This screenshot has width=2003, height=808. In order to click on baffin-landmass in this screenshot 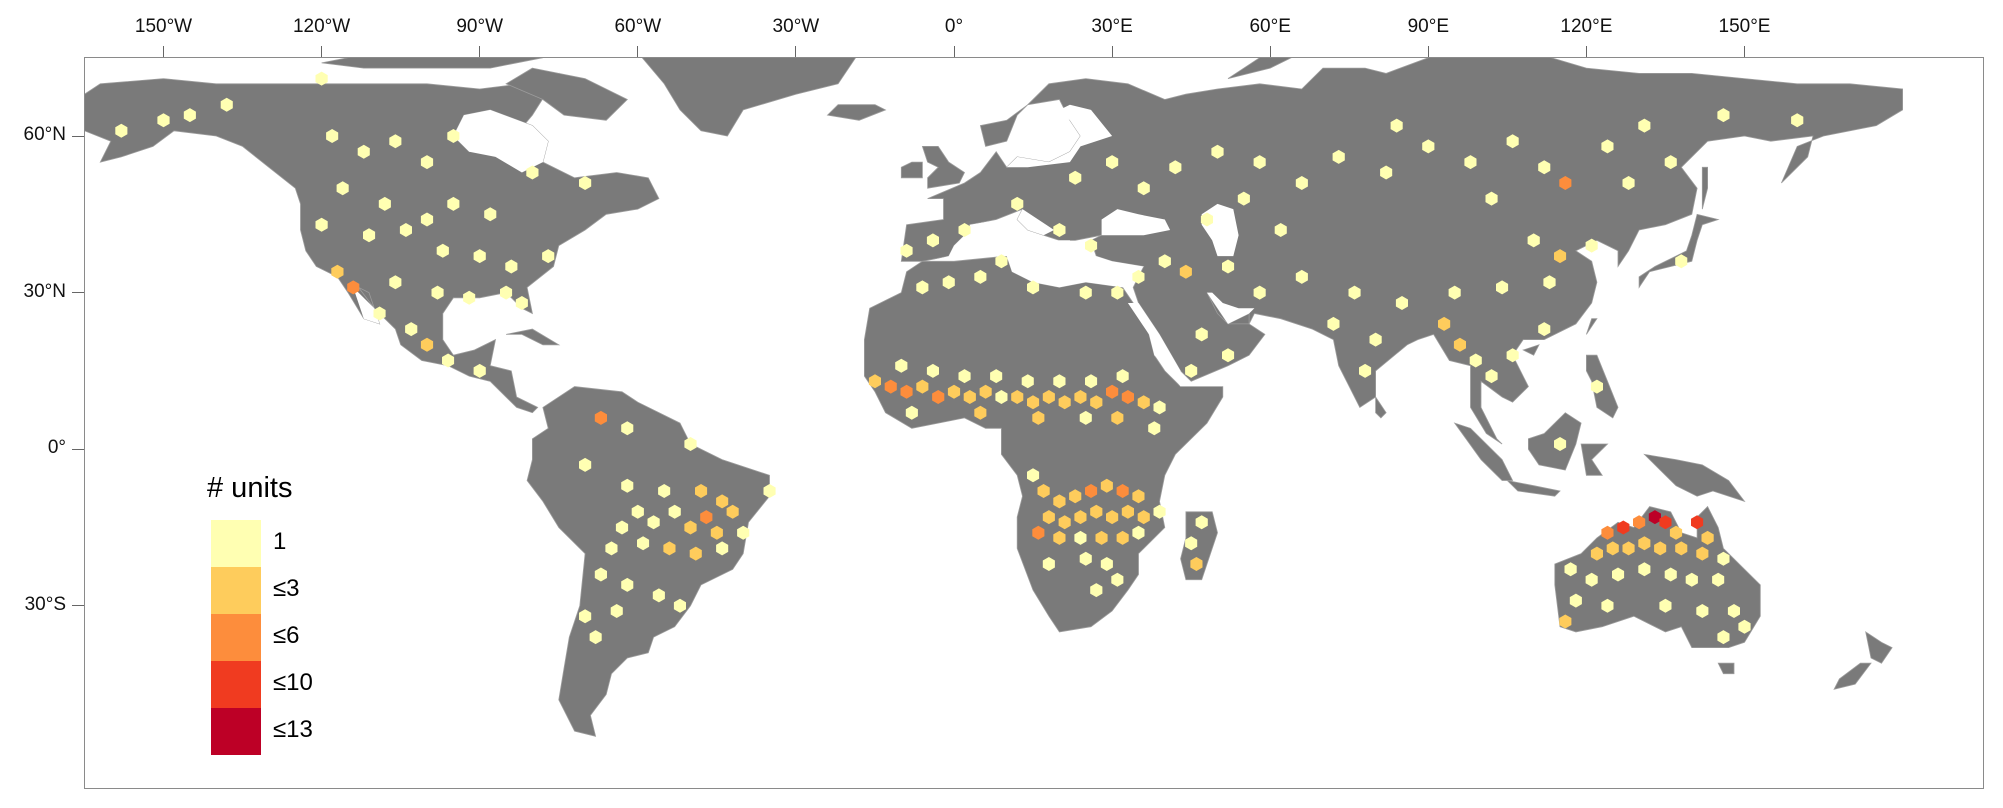, I will do `click(566, 94)`.